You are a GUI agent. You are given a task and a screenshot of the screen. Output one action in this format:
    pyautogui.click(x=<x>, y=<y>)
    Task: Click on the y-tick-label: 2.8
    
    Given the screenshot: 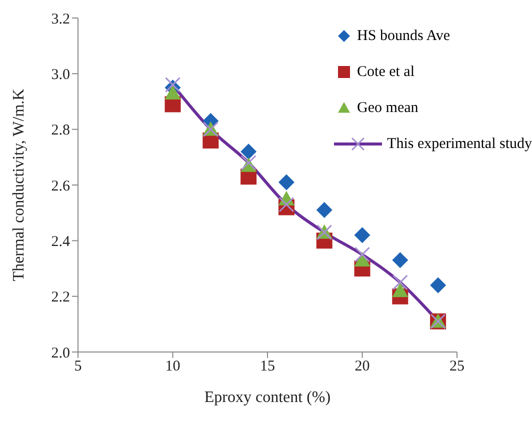 What is the action you would take?
    pyautogui.click(x=60, y=130)
    